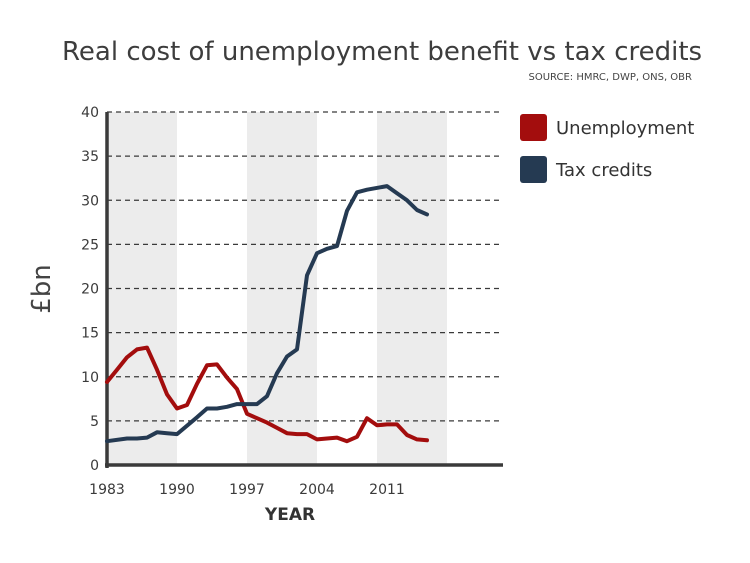 Image resolution: width=750 pixels, height=563 pixels. I want to click on x-tick-2004: 2004, so click(317, 490).